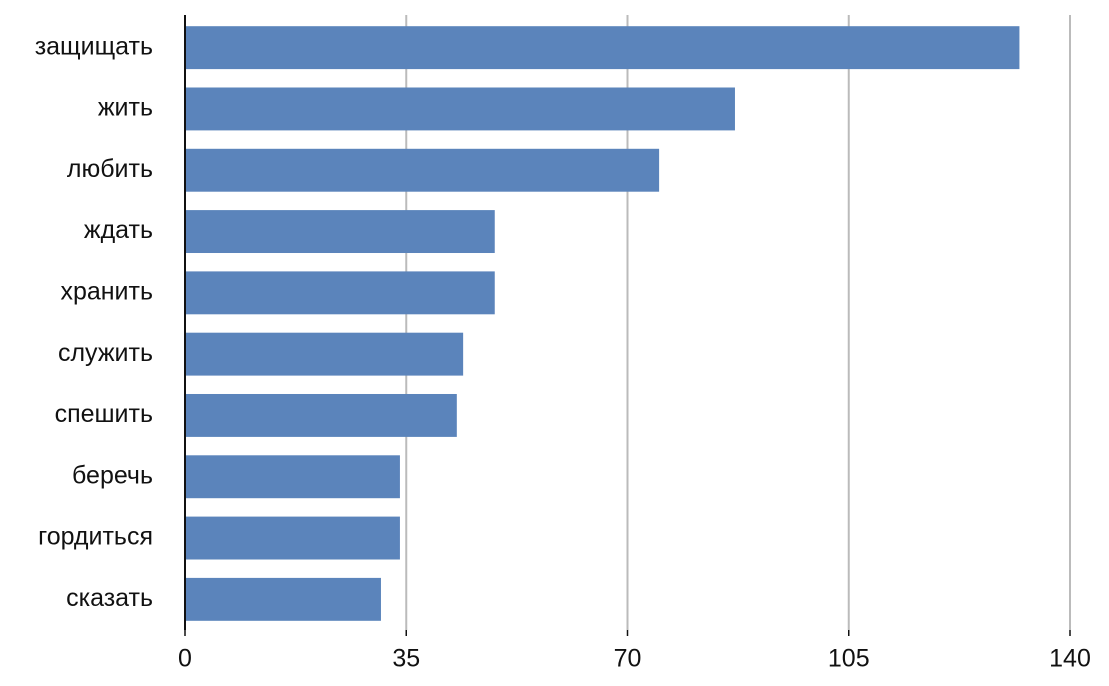 Image resolution: width=1109 pixels, height=686 pixels. I want to click on y-tick-label: жить, so click(125, 108).